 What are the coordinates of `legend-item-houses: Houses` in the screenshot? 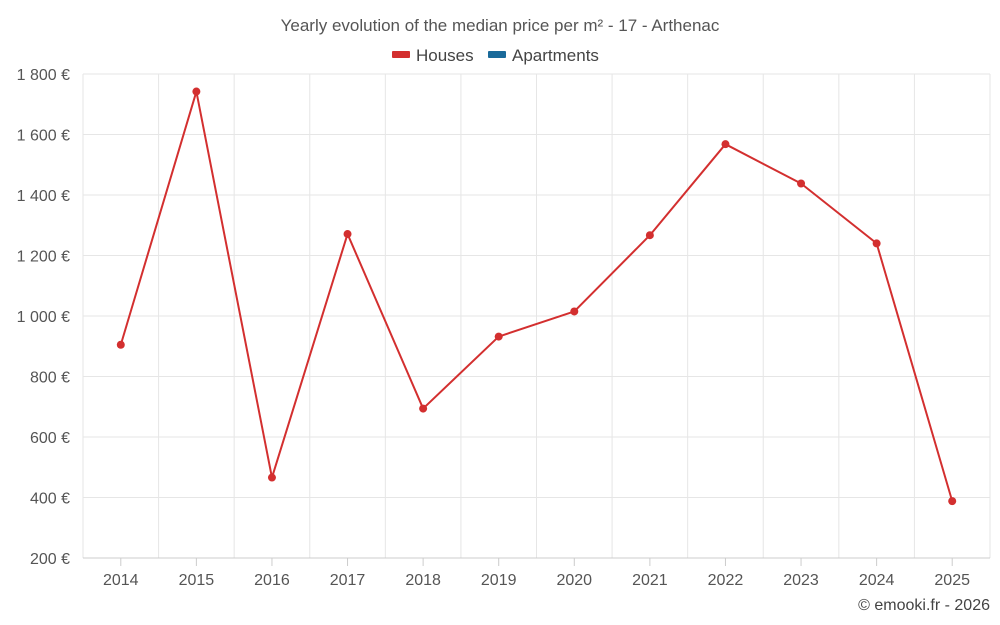 It's located at (433, 55).